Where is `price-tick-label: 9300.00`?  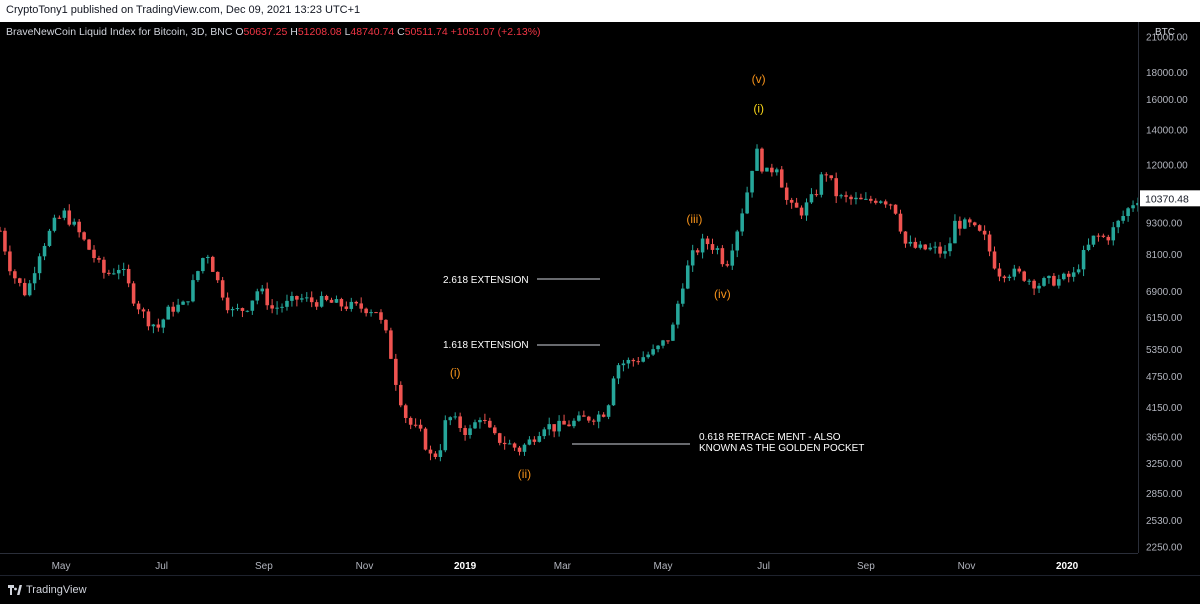 price-tick-label: 9300.00 is located at coordinates (1164, 224).